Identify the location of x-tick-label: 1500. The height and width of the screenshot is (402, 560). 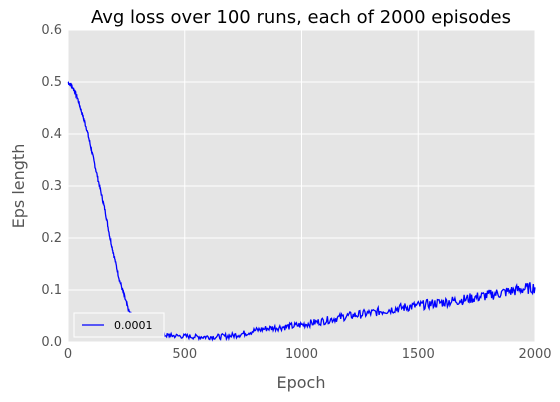
(418, 354).